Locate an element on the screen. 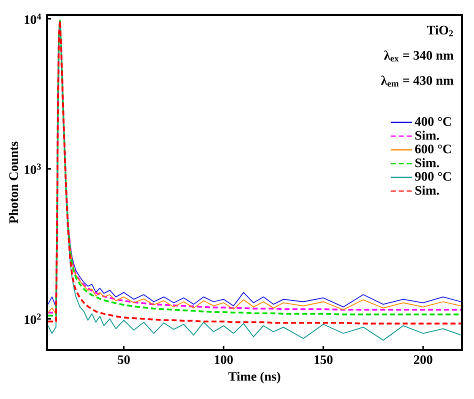 Image resolution: width=474 pixels, height=399 pixels. x-tick-label: 100 is located at coordinates (223, 359).